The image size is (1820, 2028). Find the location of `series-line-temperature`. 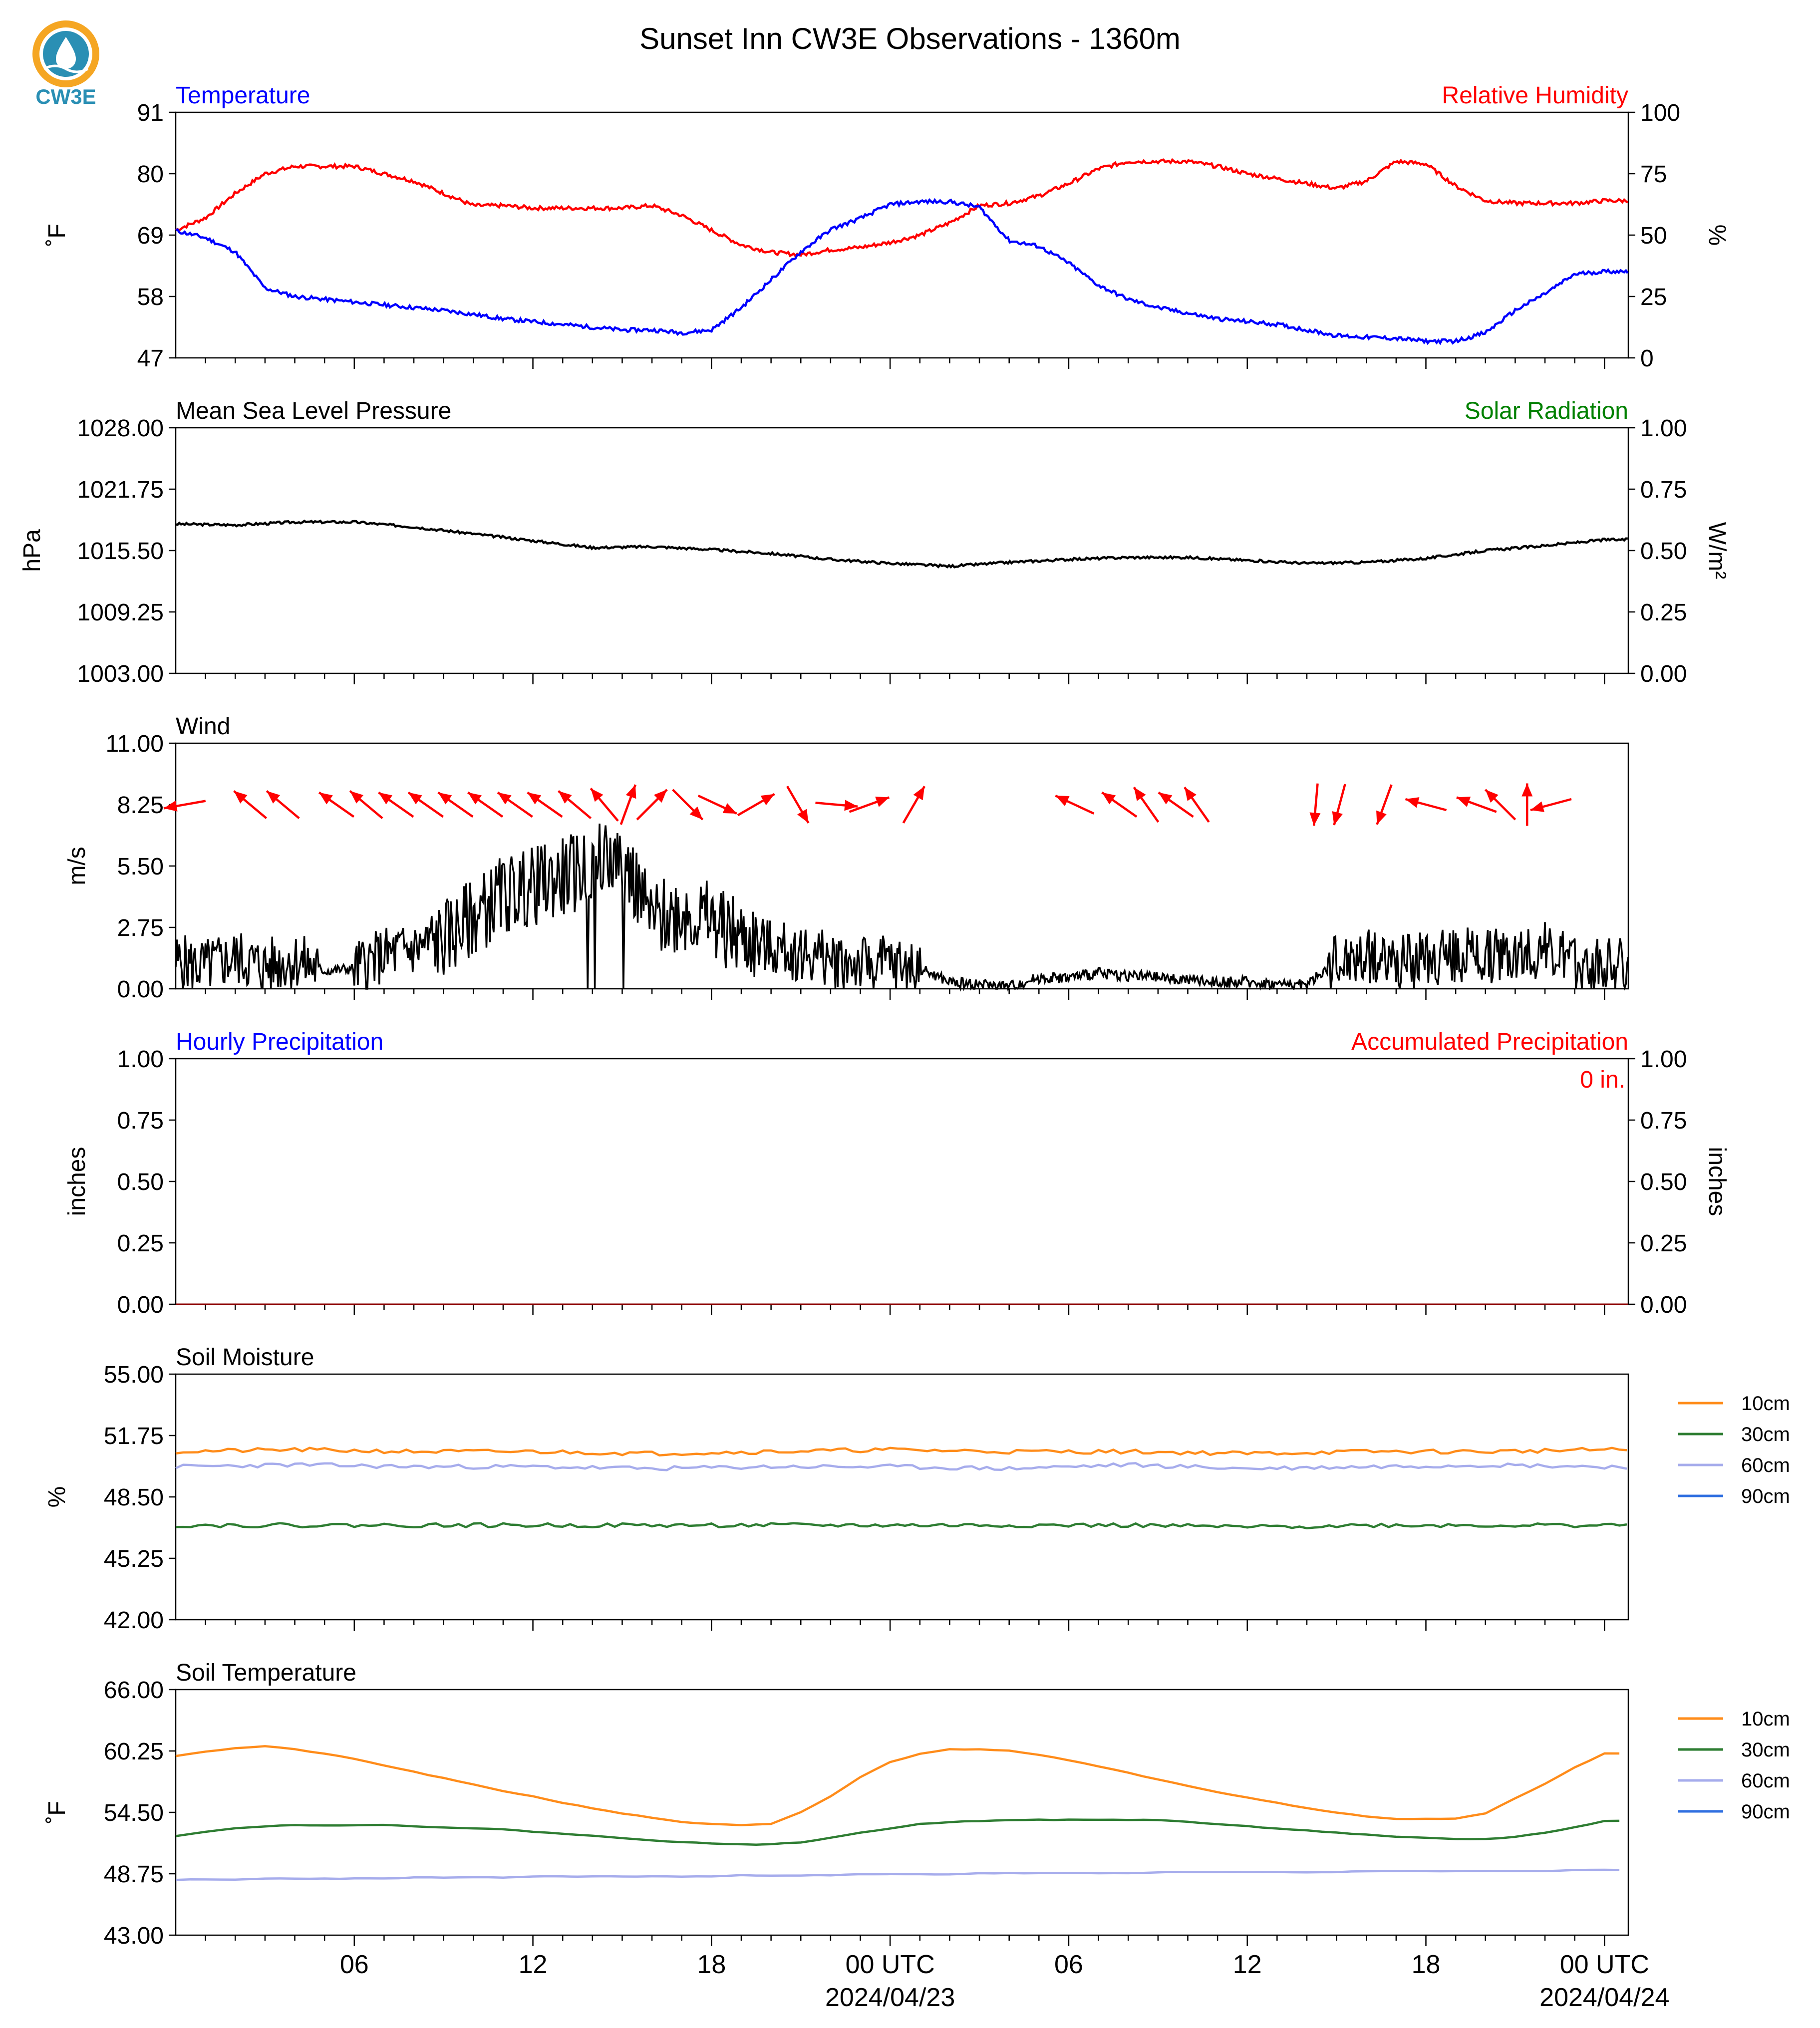

series-line-temperature is located at coordinates (902, 271).